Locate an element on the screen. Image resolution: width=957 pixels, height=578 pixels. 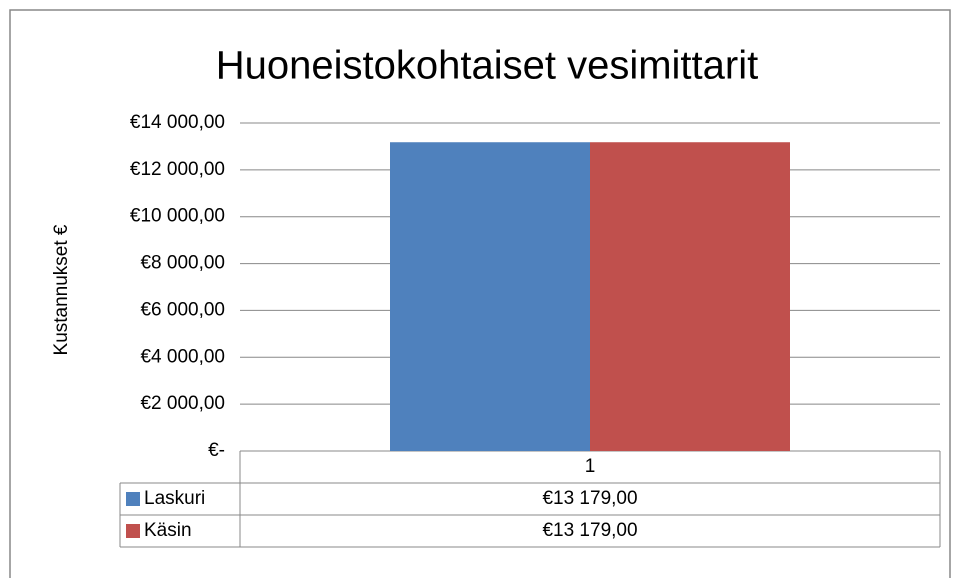
y-tick-label: €4 000,00 is located at coordinates (182, 356).